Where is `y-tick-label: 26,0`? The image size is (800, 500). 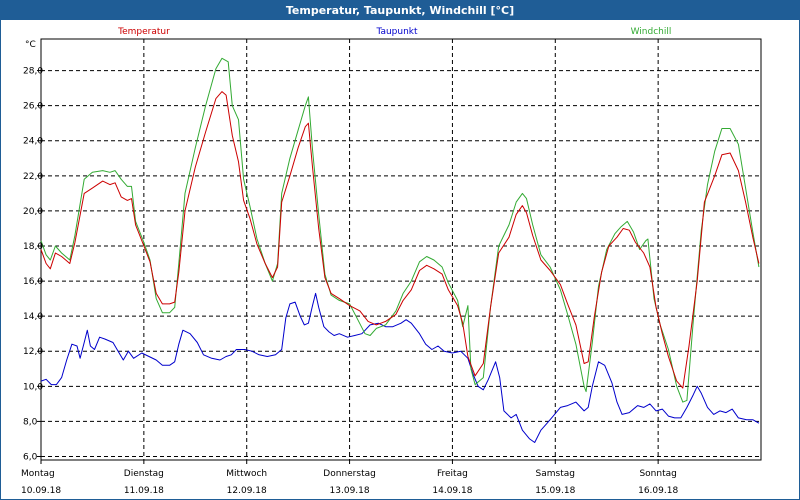 y-tick-label: 26,0 is located at coordinates (33, 107).